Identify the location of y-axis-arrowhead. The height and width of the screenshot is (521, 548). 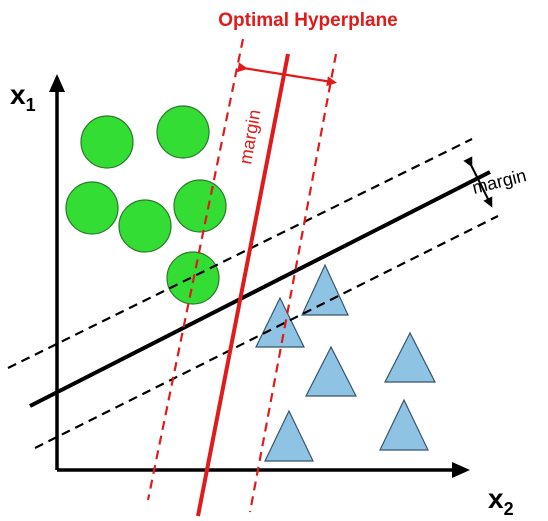
(57, 83).